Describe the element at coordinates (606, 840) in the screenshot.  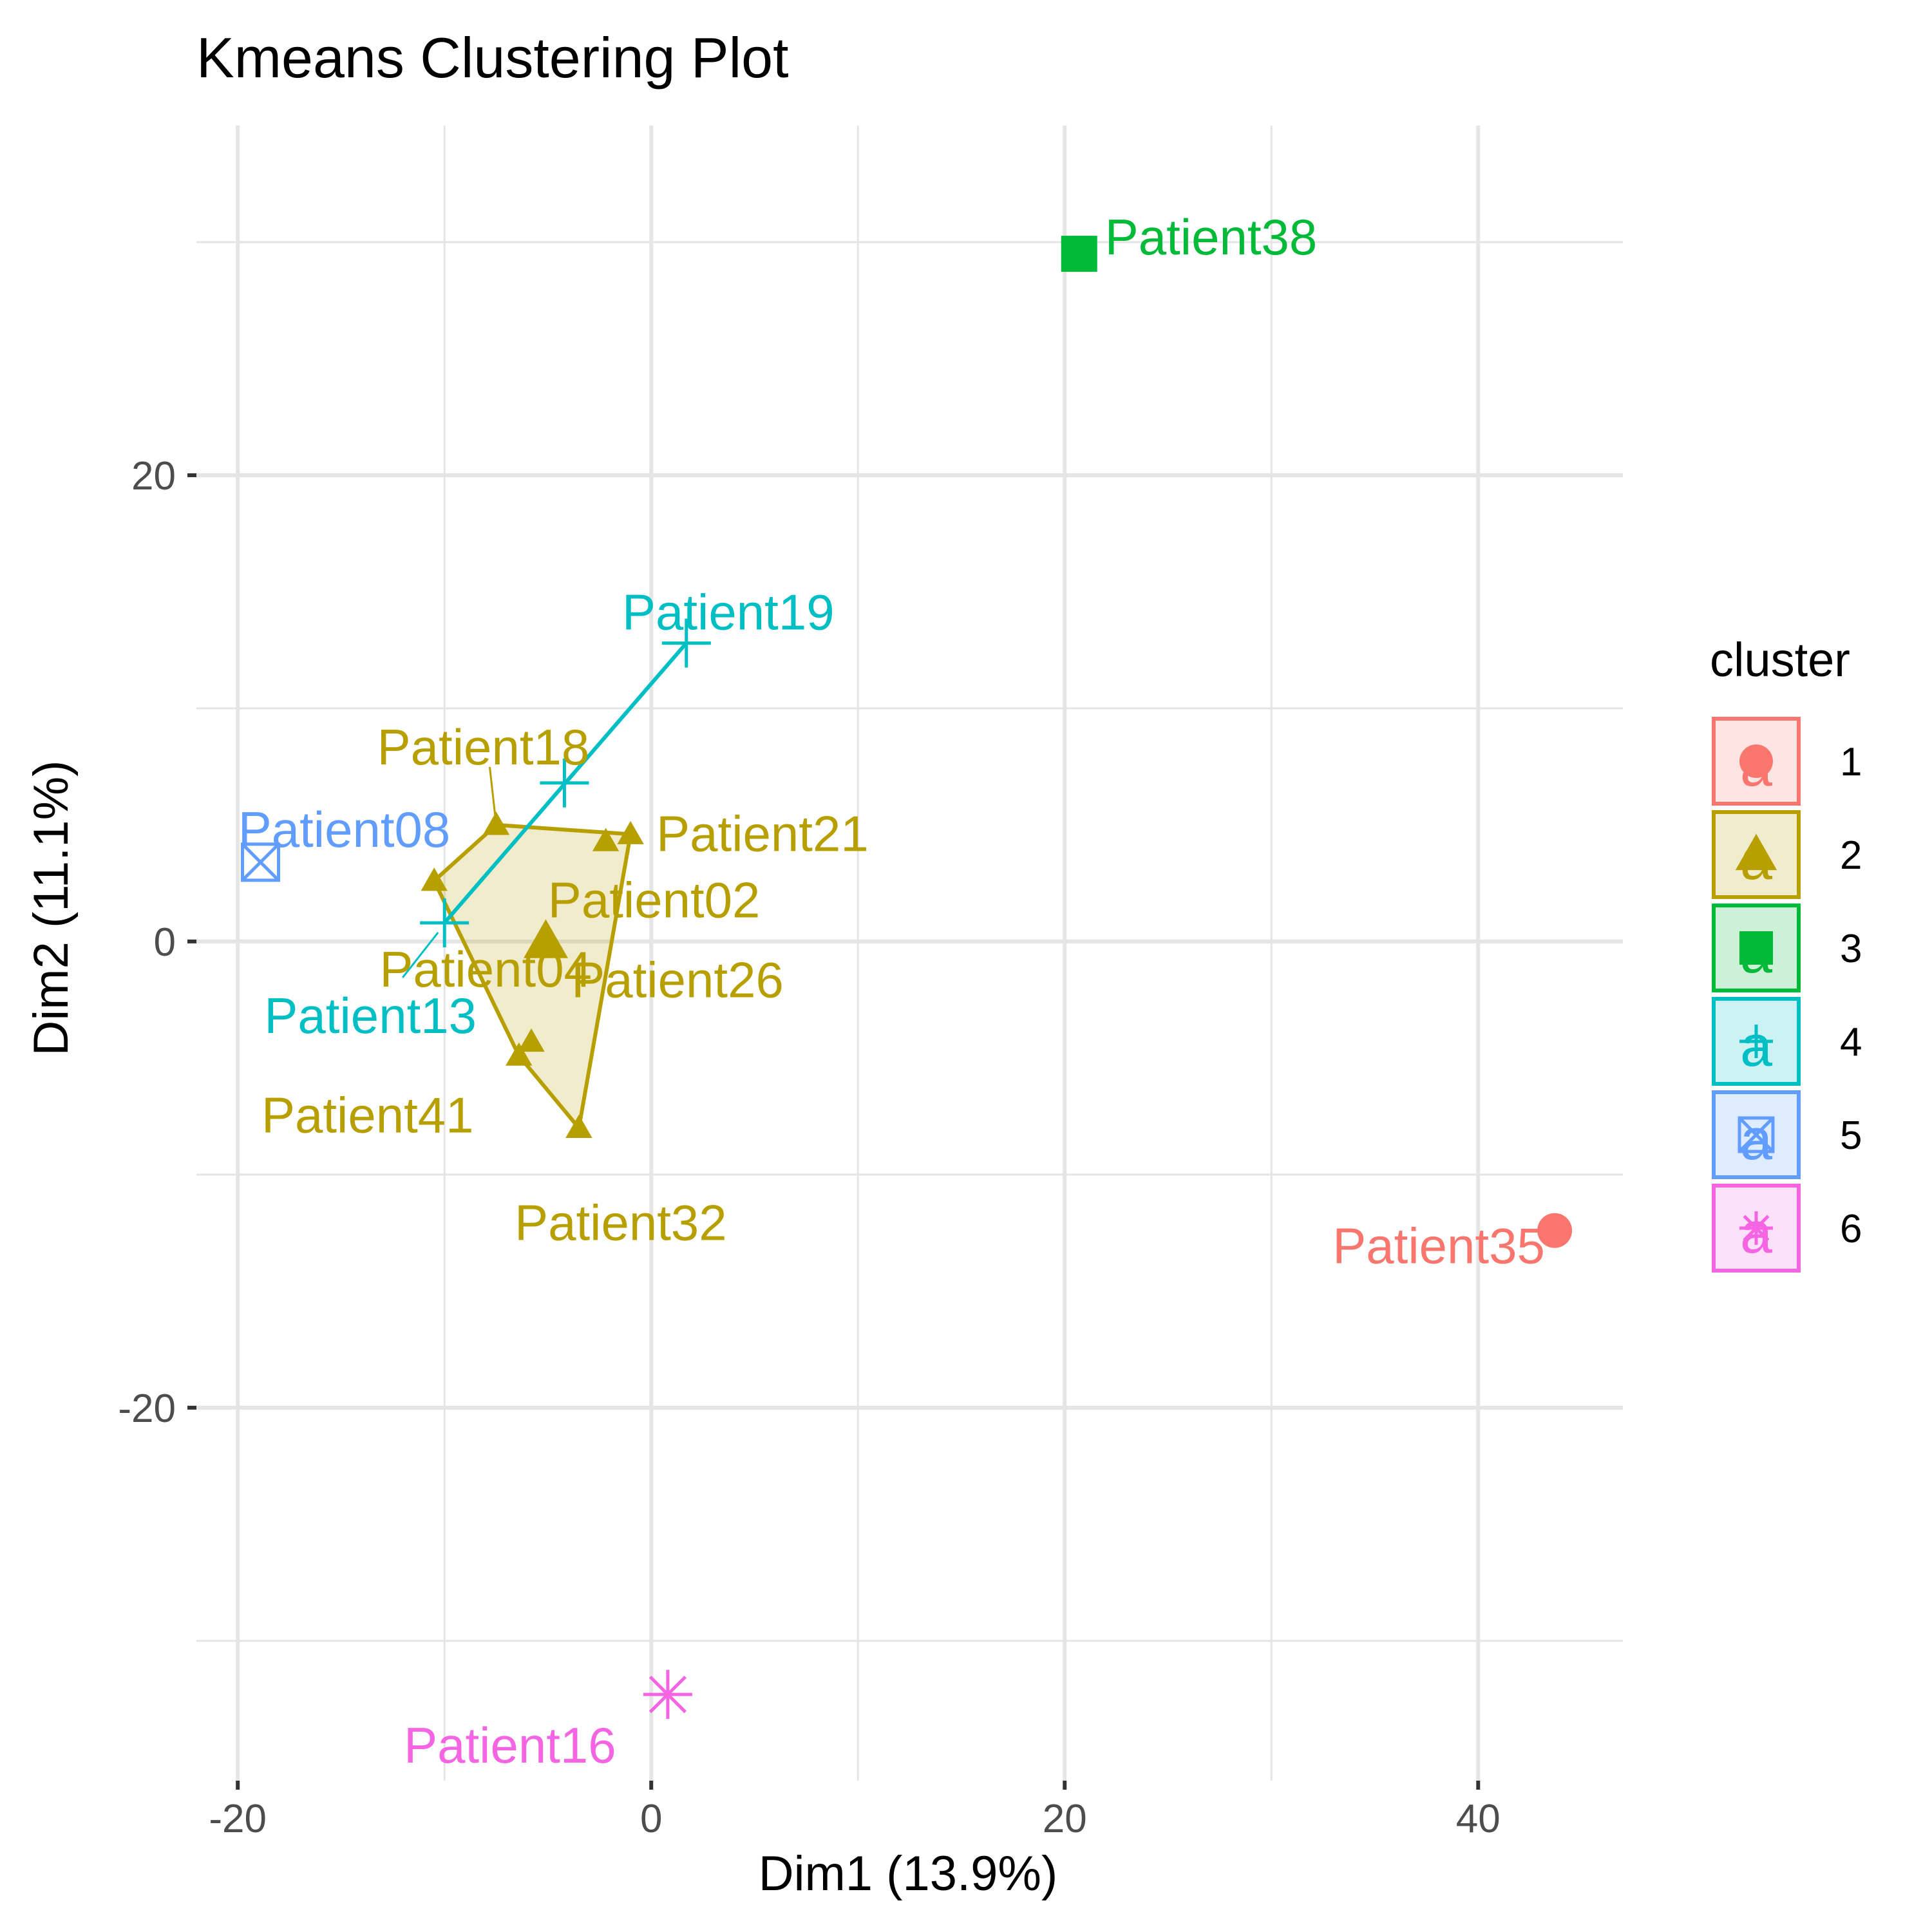
I see `data-point-patient02` at that location.